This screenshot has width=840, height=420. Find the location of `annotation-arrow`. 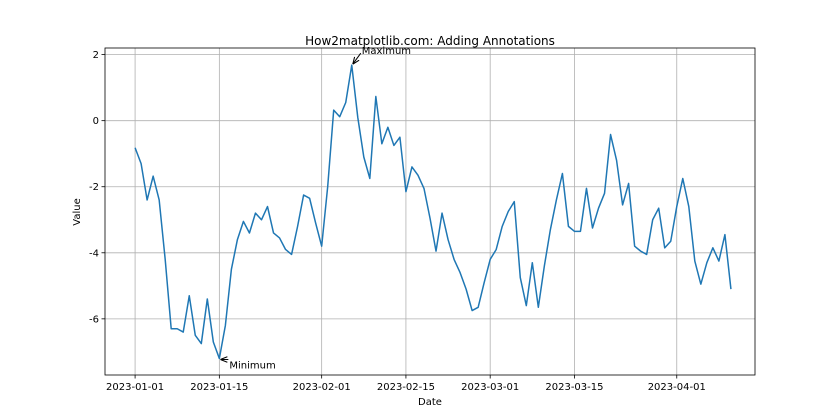

annotation-arrow is located at coordinates (357, 58).